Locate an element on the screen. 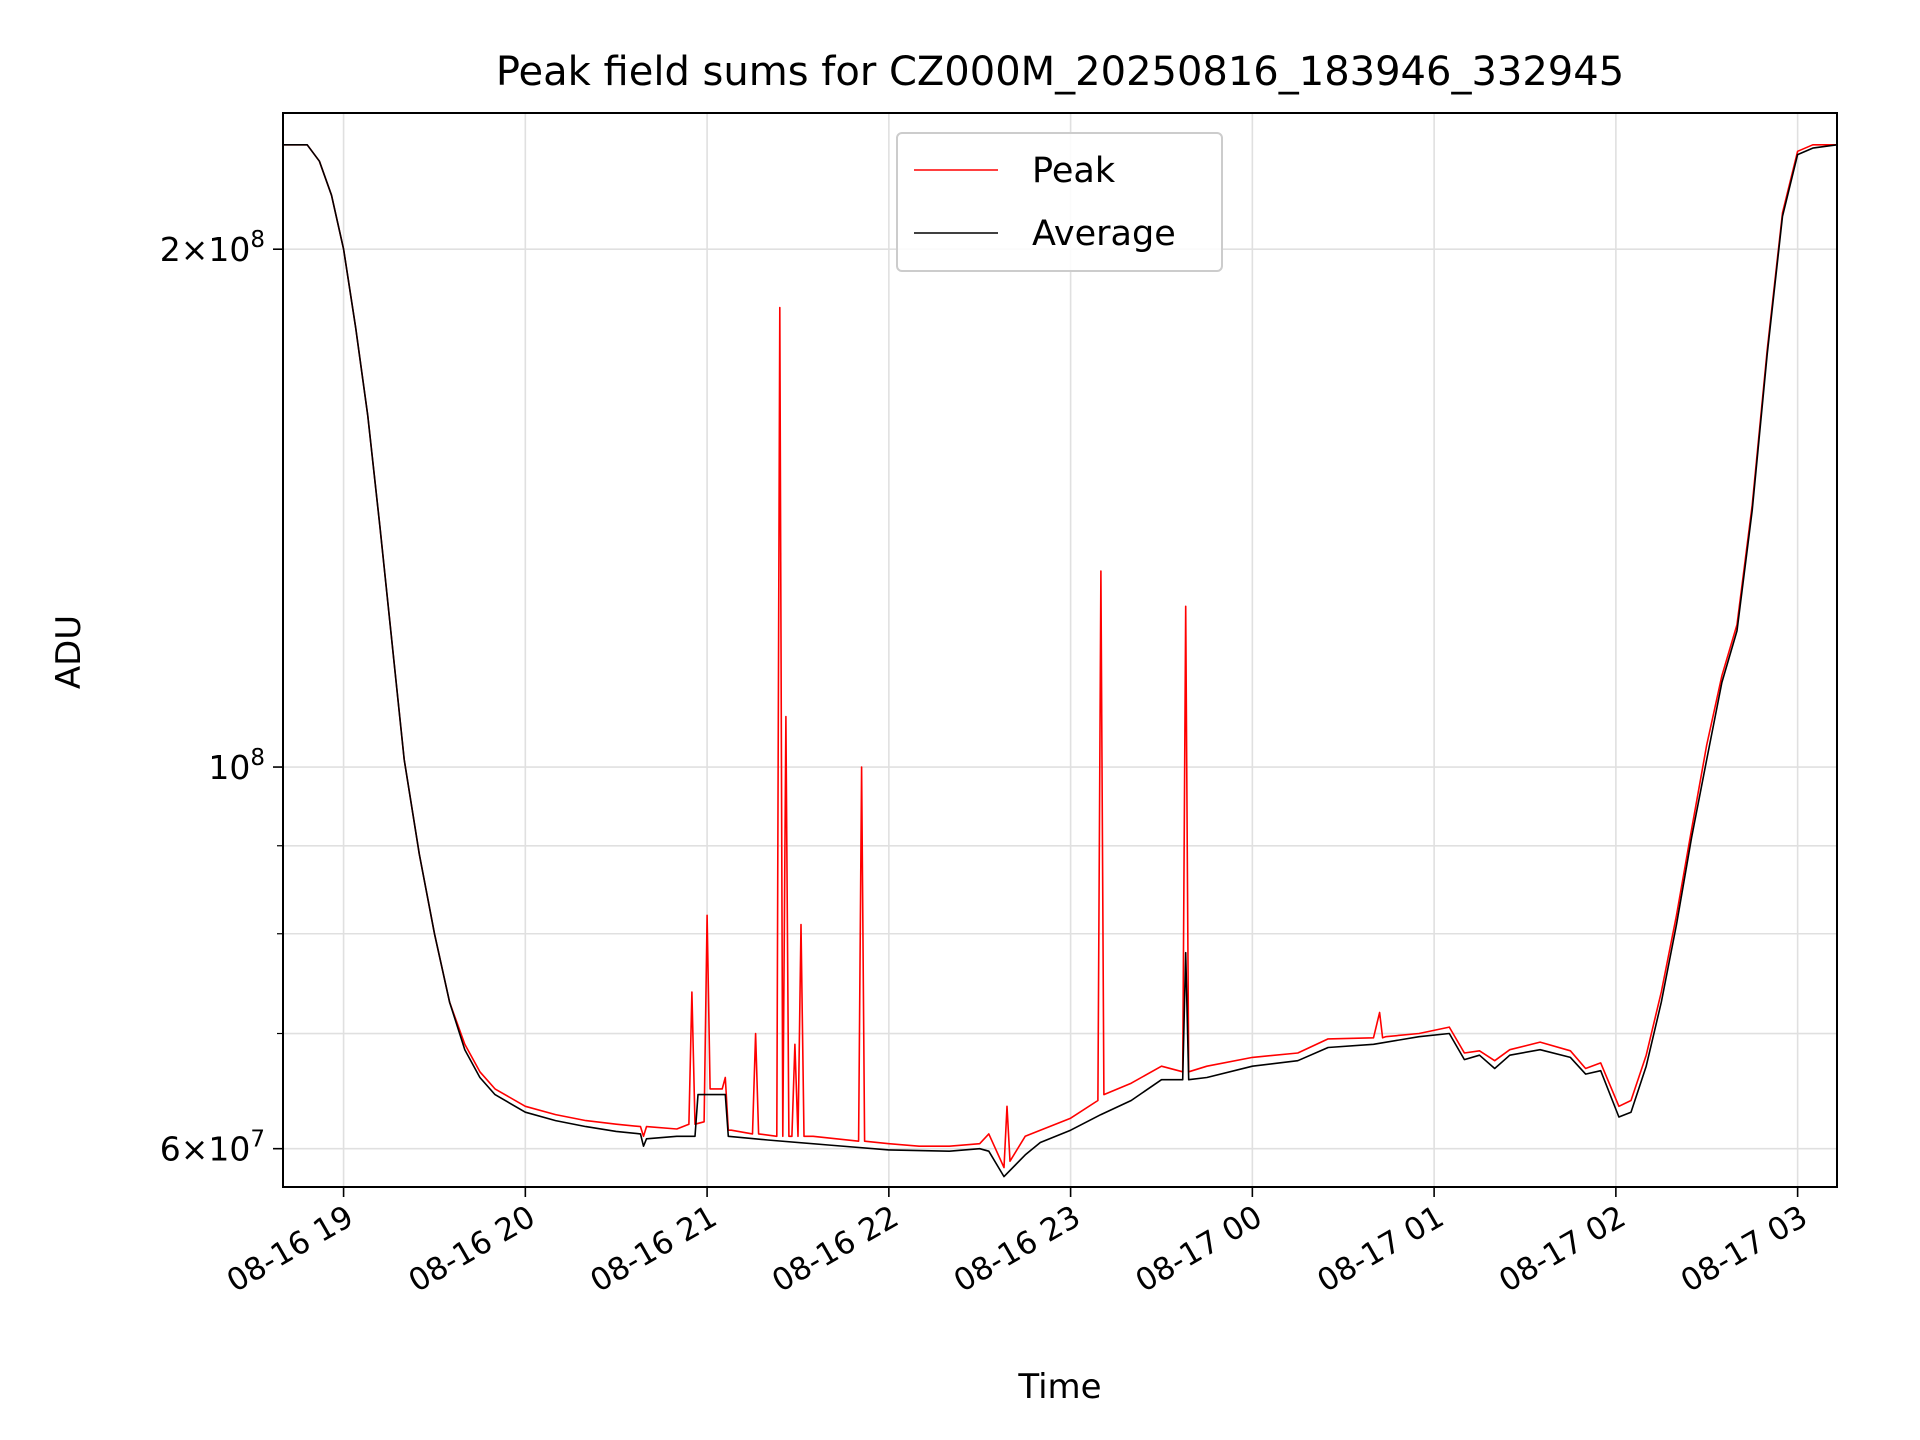 The height and width of the screenshot is (1440, 1920). legend-label-average: Average is located at coordinates (1104, 234).